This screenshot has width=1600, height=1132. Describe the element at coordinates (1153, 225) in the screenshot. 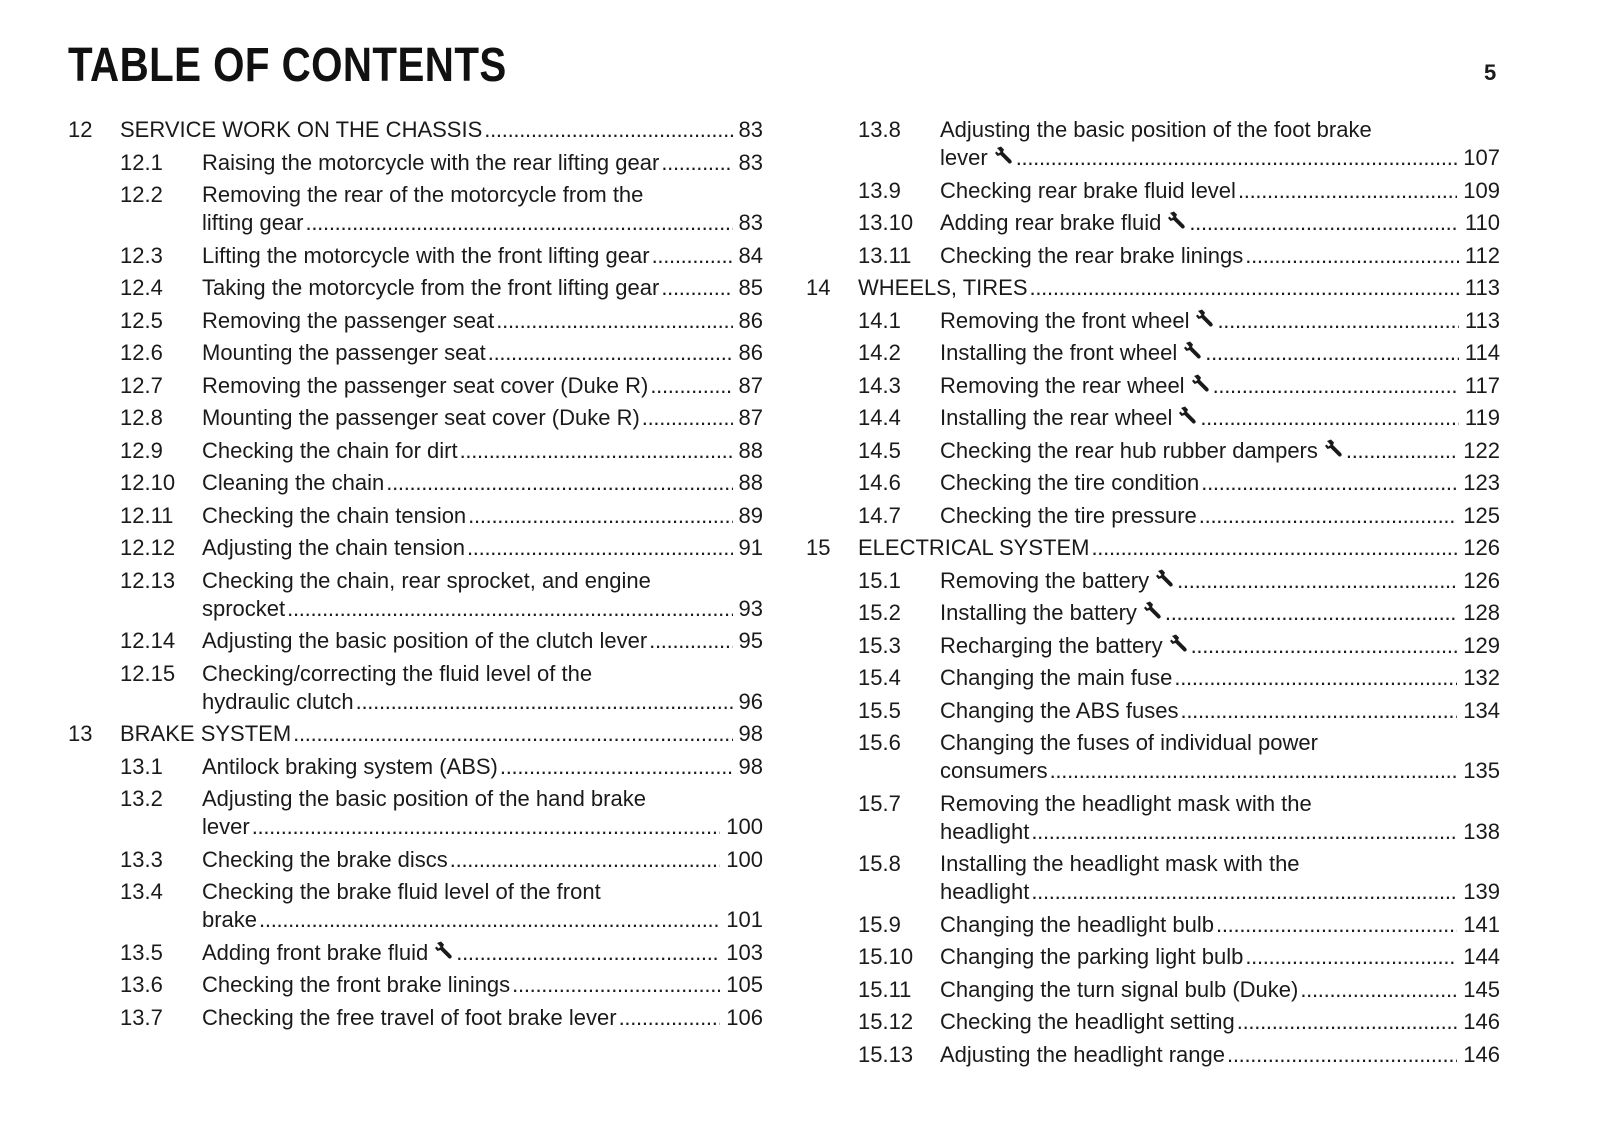

I see `toc-entry: 13.10 Adding rear brake fluid 110` at that location.